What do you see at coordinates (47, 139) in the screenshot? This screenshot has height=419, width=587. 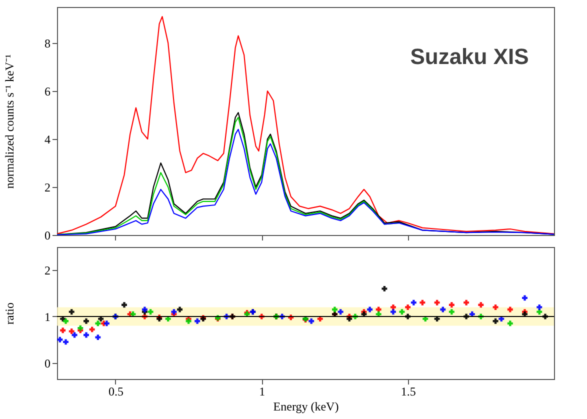 I see `y-tick-label: 4` at bounding box center [47, 139].